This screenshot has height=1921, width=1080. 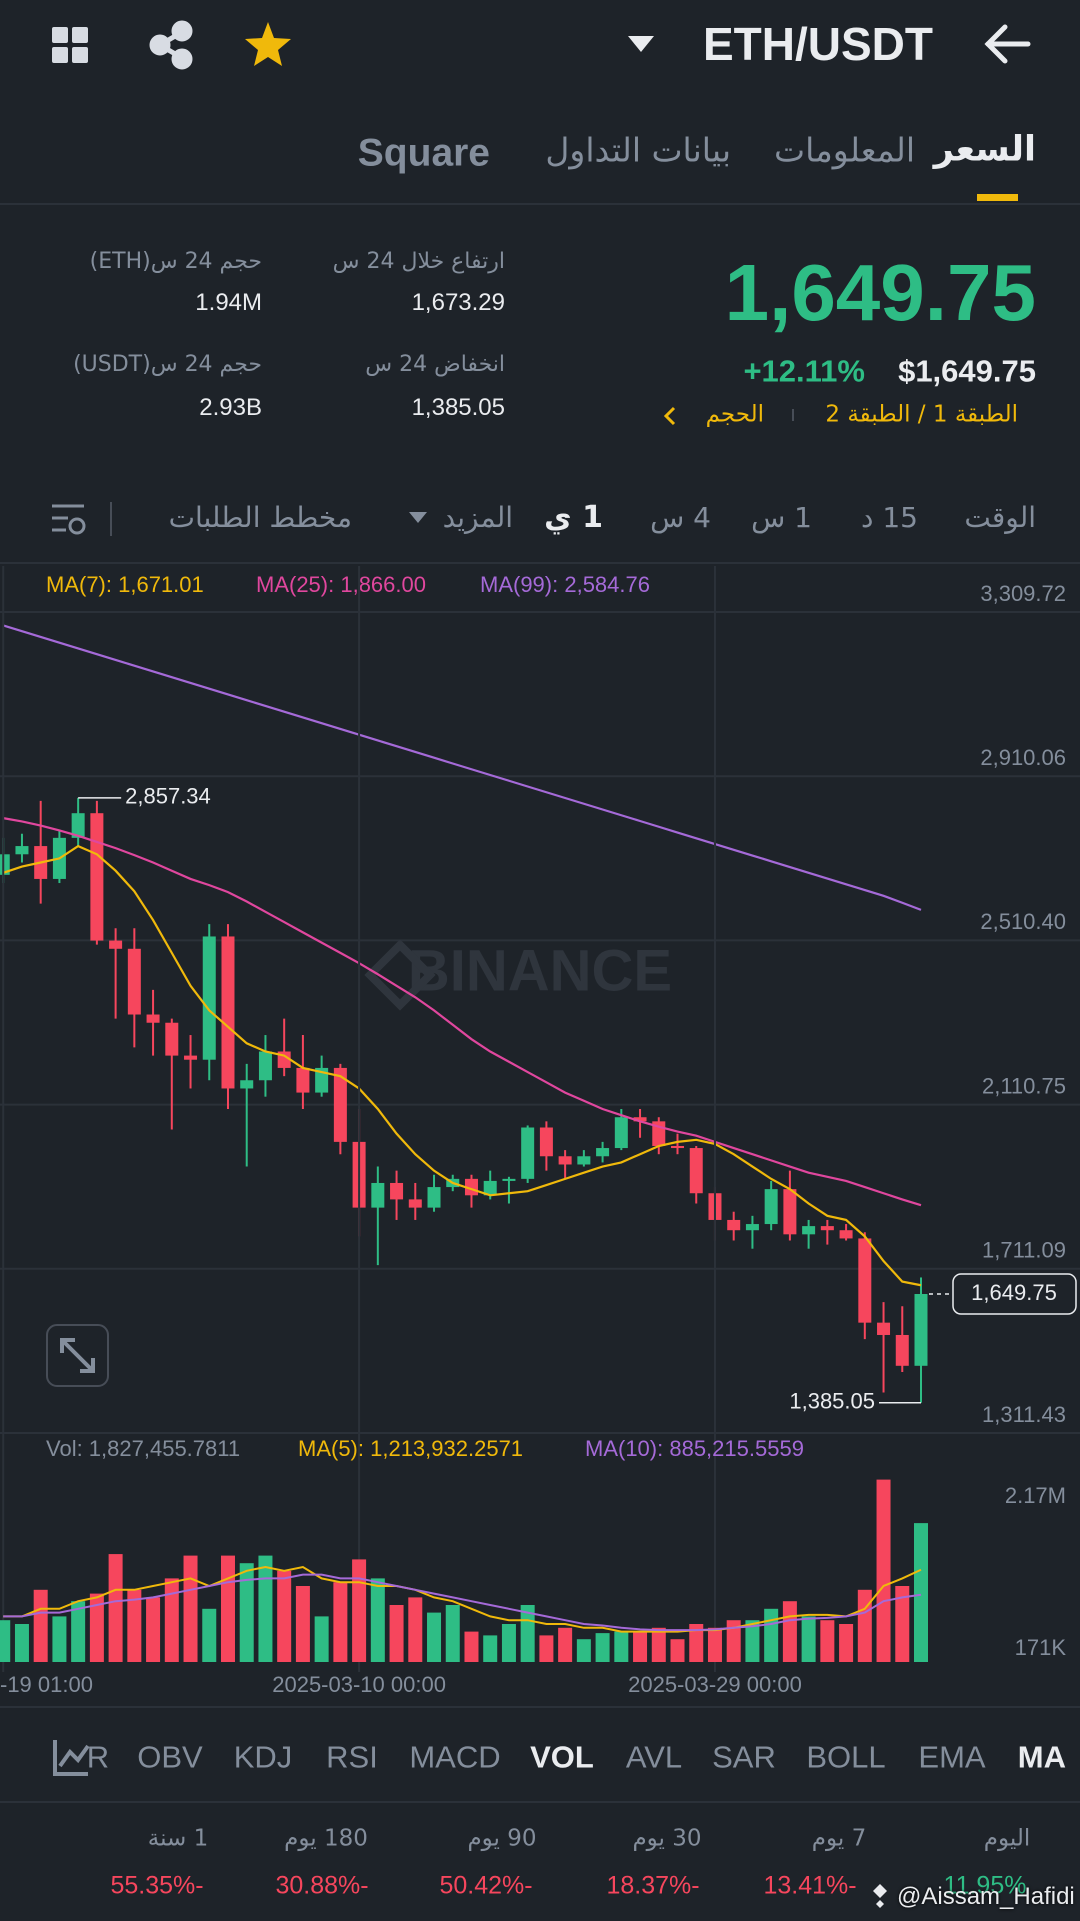 I want to click on indicator-selected: VOL, so click(x=562, y=1757).